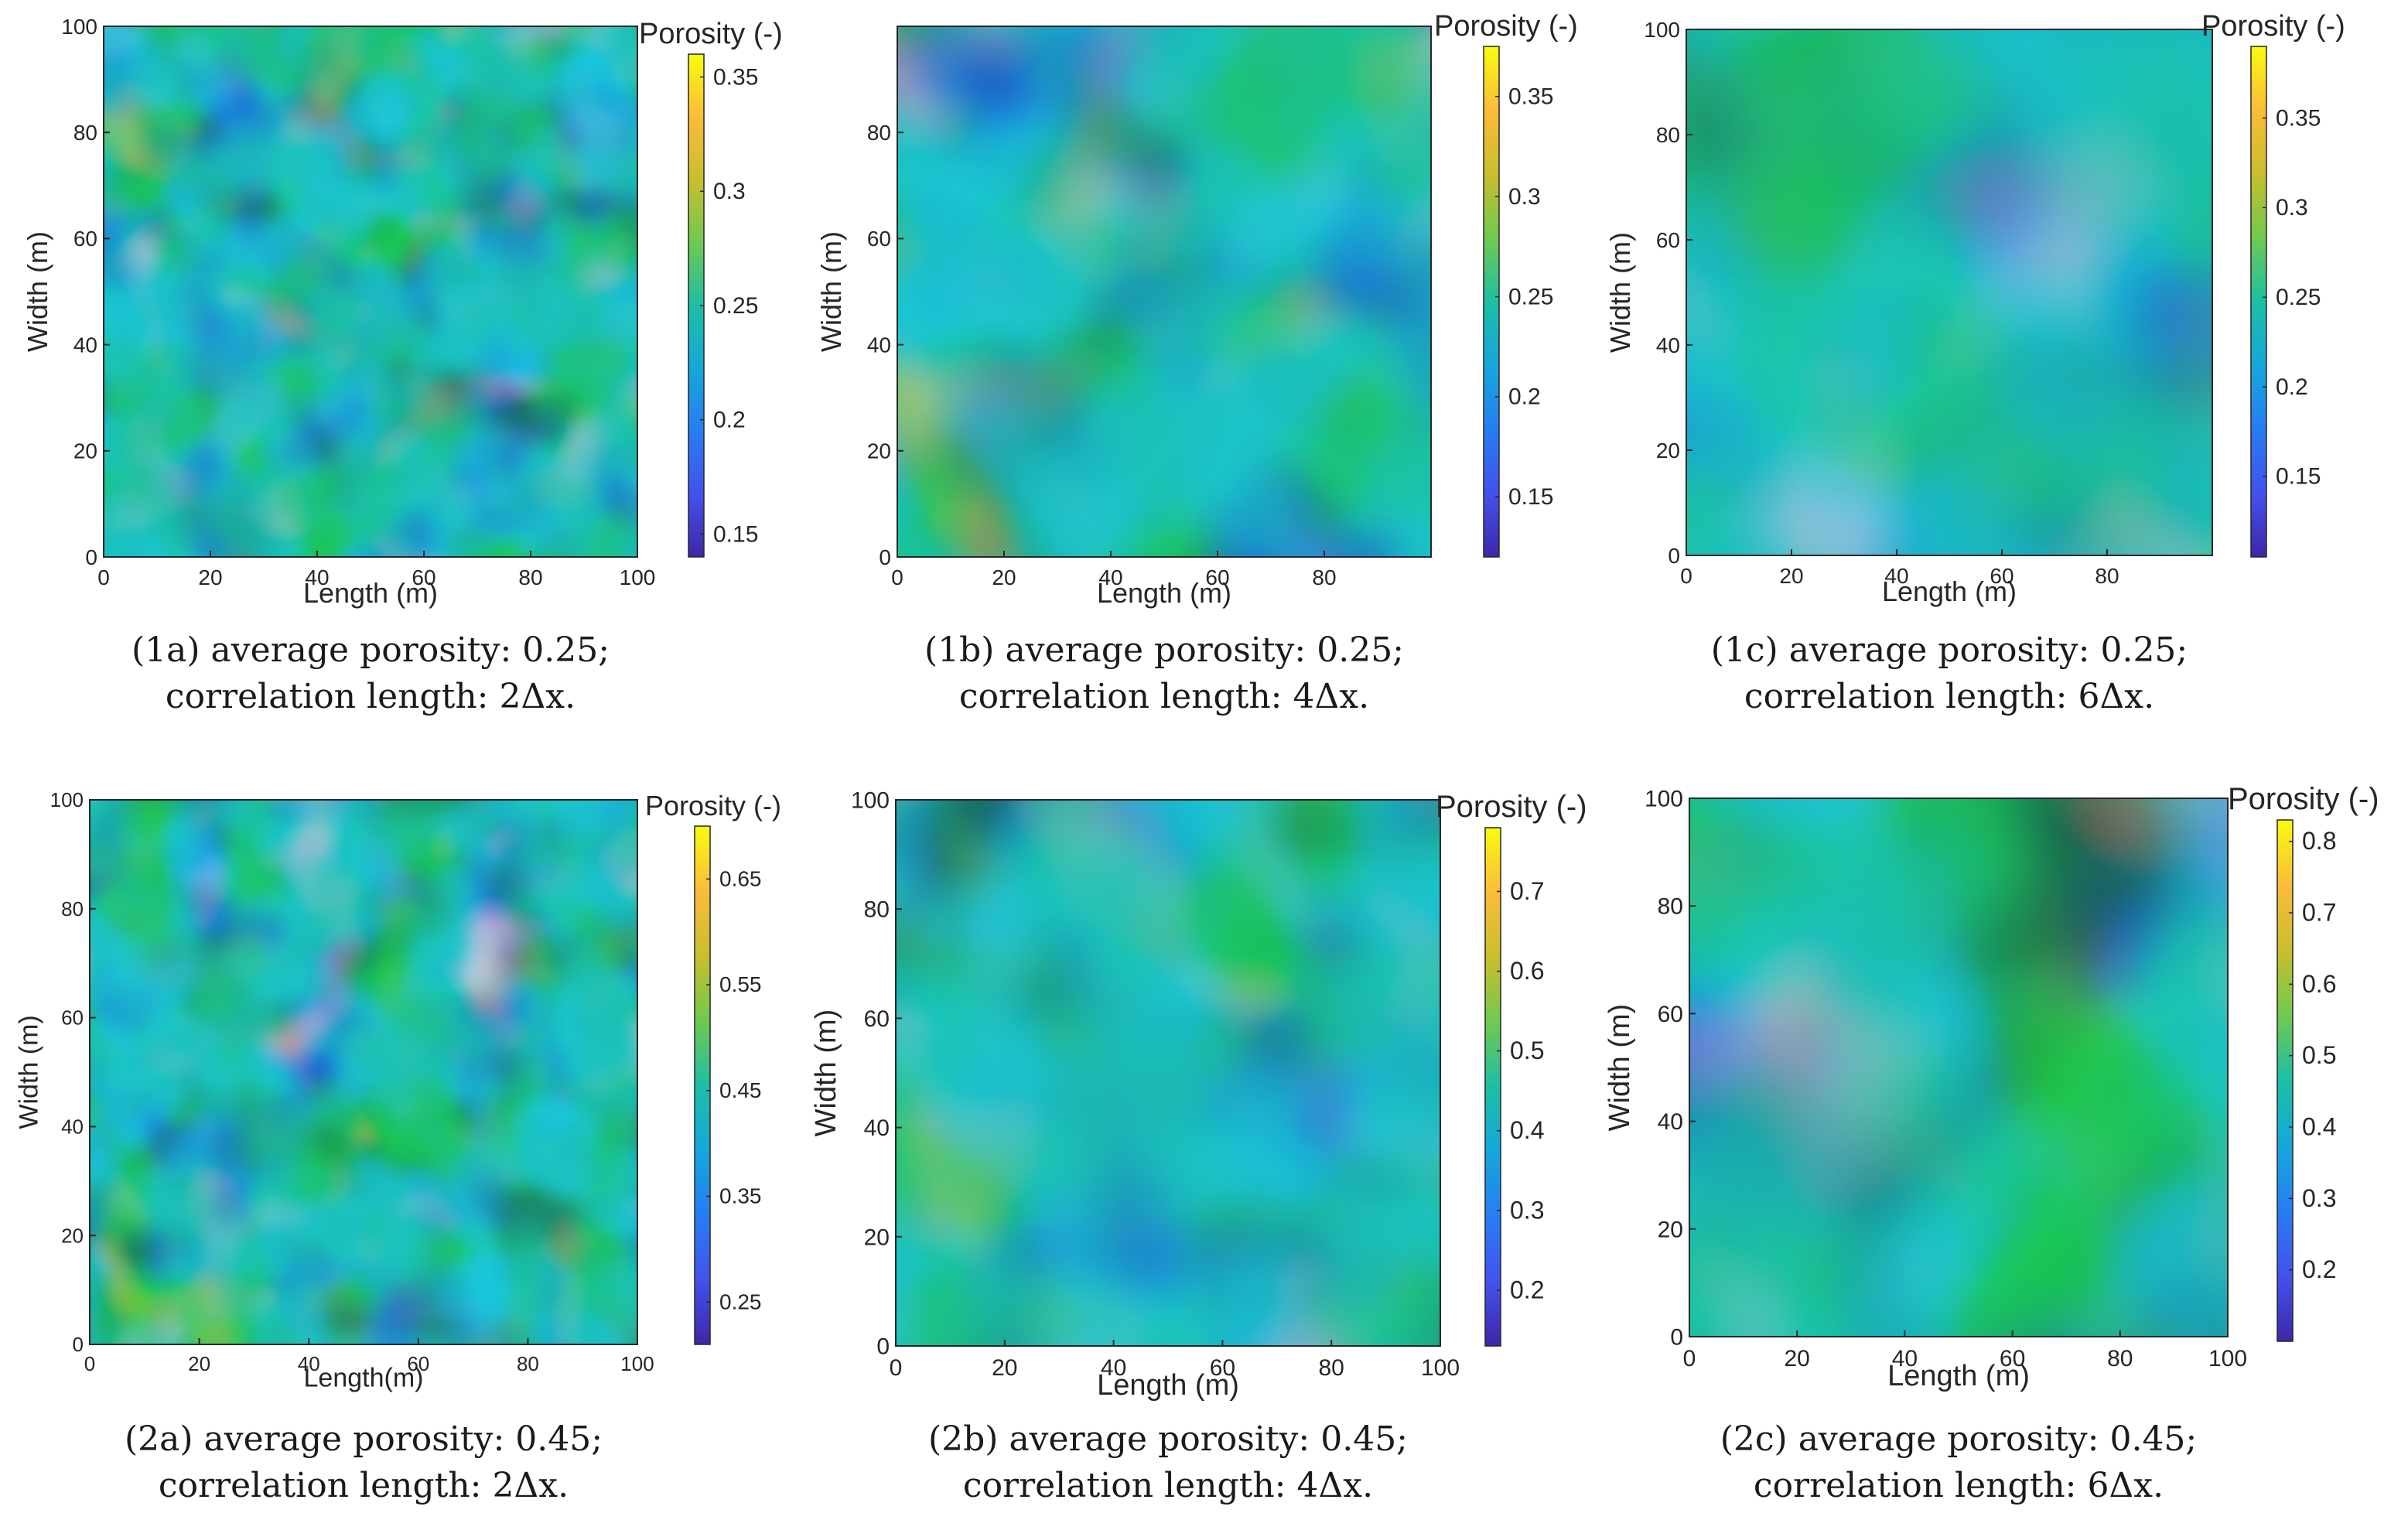  I want to click on colorbar-tick-label: 0.45, so click(740, 1090).